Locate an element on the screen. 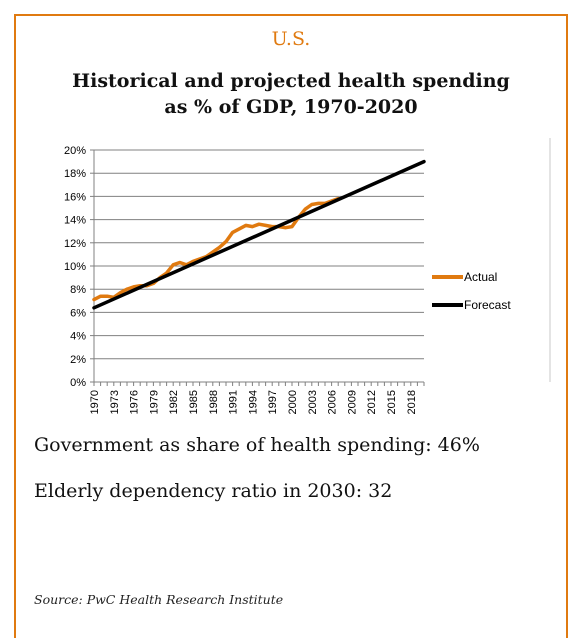 The image size is (580, 638). y-tick-label: 2% is located at coordinates (78, 360).